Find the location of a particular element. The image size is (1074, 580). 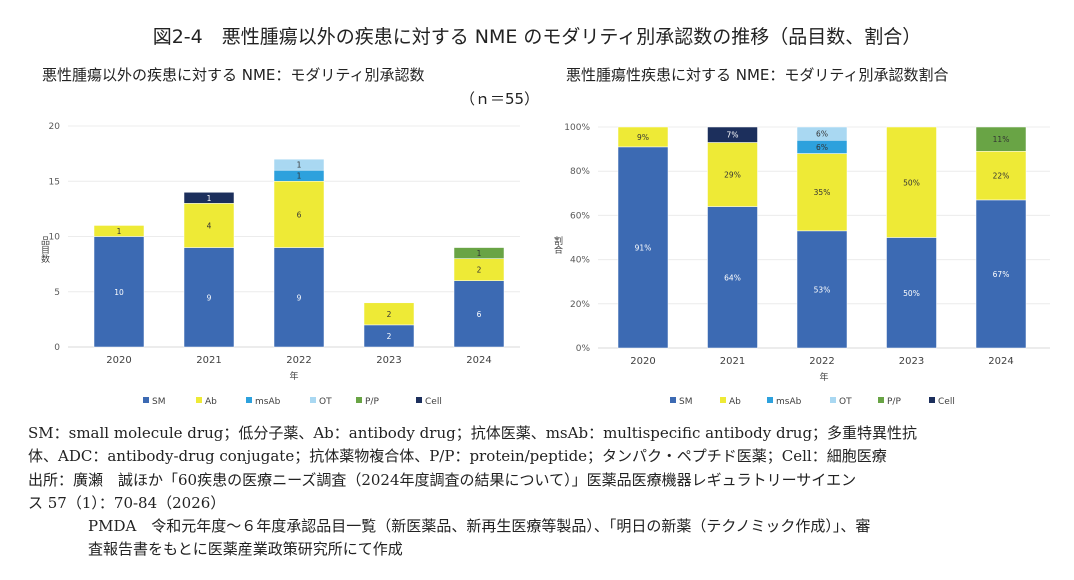

data-label: 67% is located at coordinates (1001, 274).